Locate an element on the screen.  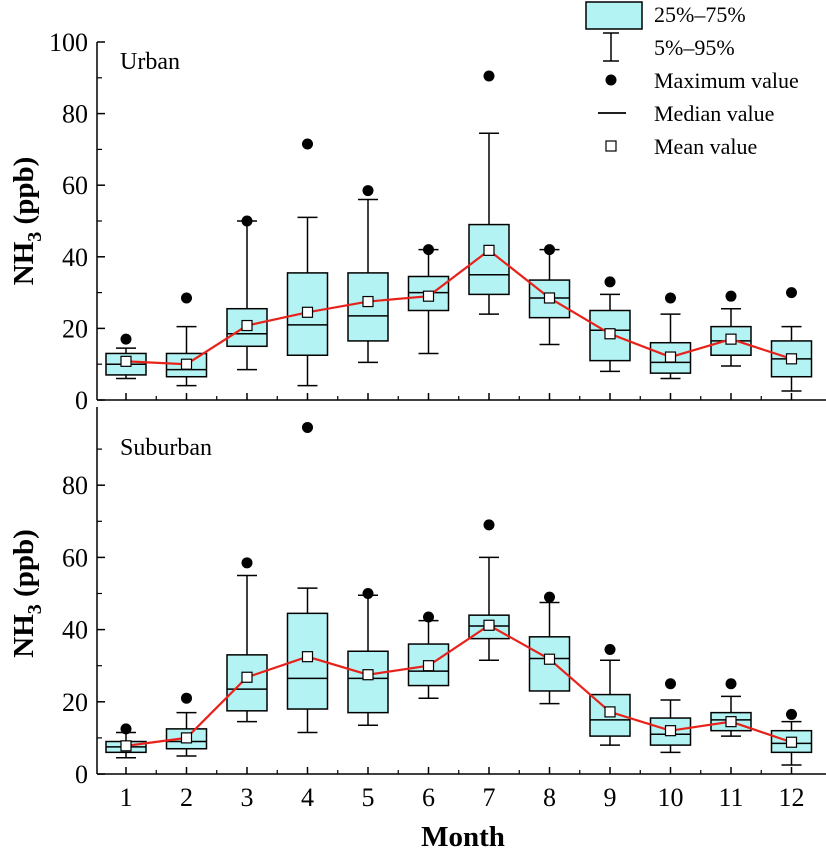
iqr-box is located at coordinates (368, 682).